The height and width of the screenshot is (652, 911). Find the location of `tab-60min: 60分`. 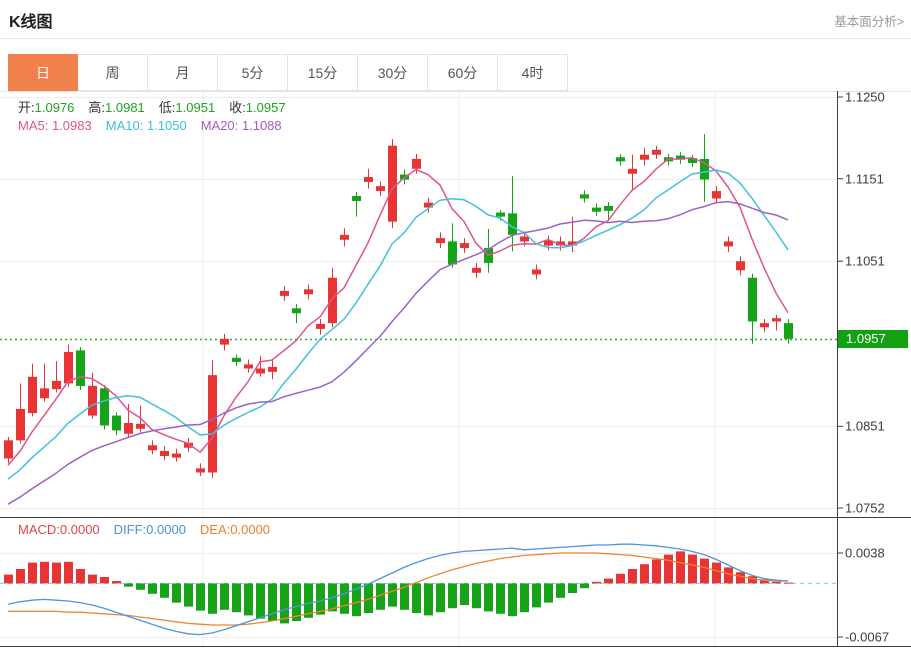

tab-60min: 60分 is located at coordinates (463, 72).